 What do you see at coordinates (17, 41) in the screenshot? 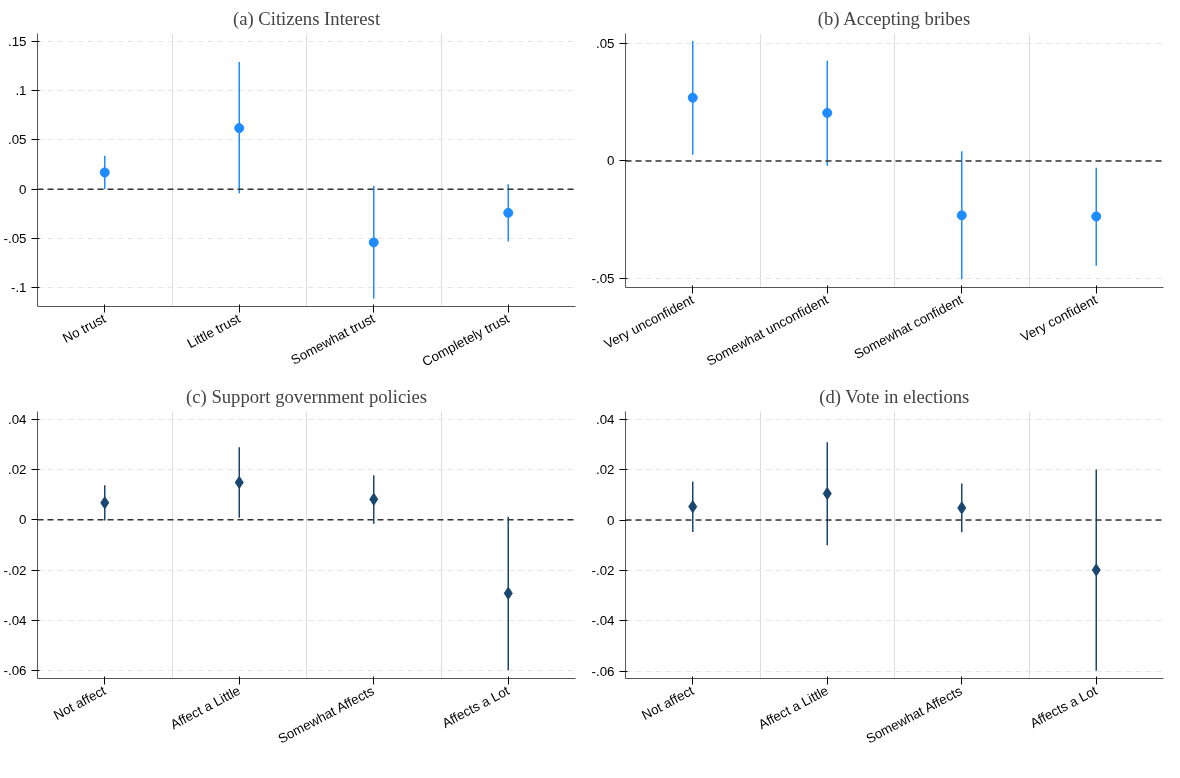
I see `y-tick-label: .15` at bounding box center [17, 41].